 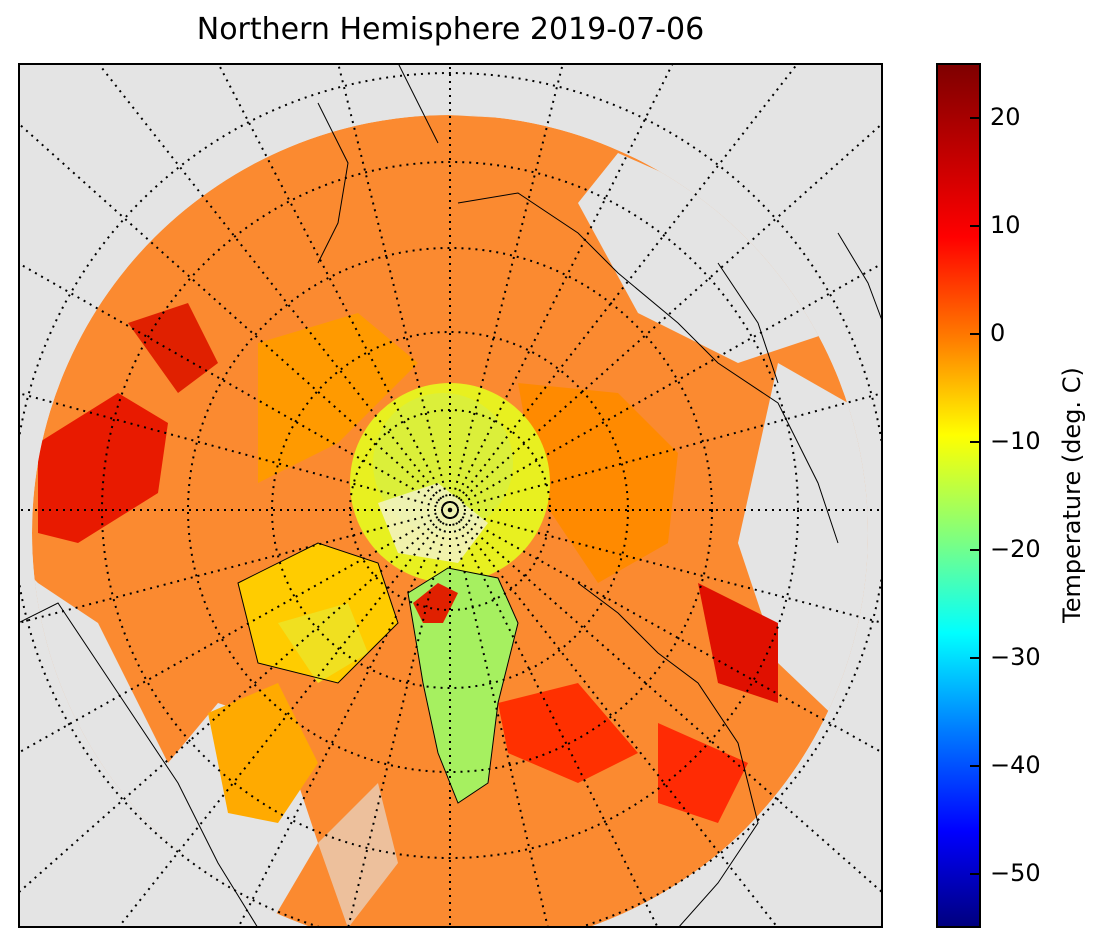 What do you see at coordinates (958, 495) in the screenshot?
I see `colorbar` at bounding box center [958, 495].